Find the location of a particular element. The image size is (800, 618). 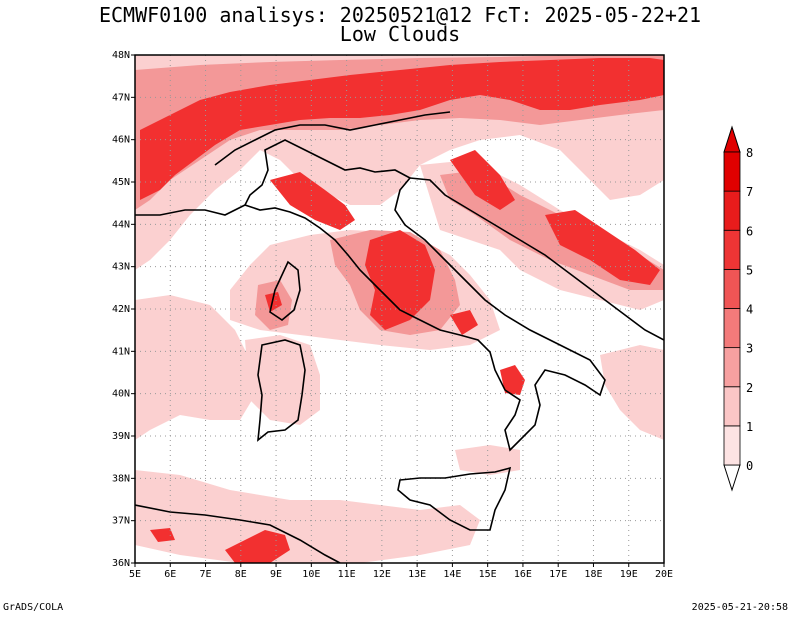

cloud-core-dalmatia is located at coordinates (602, 247).